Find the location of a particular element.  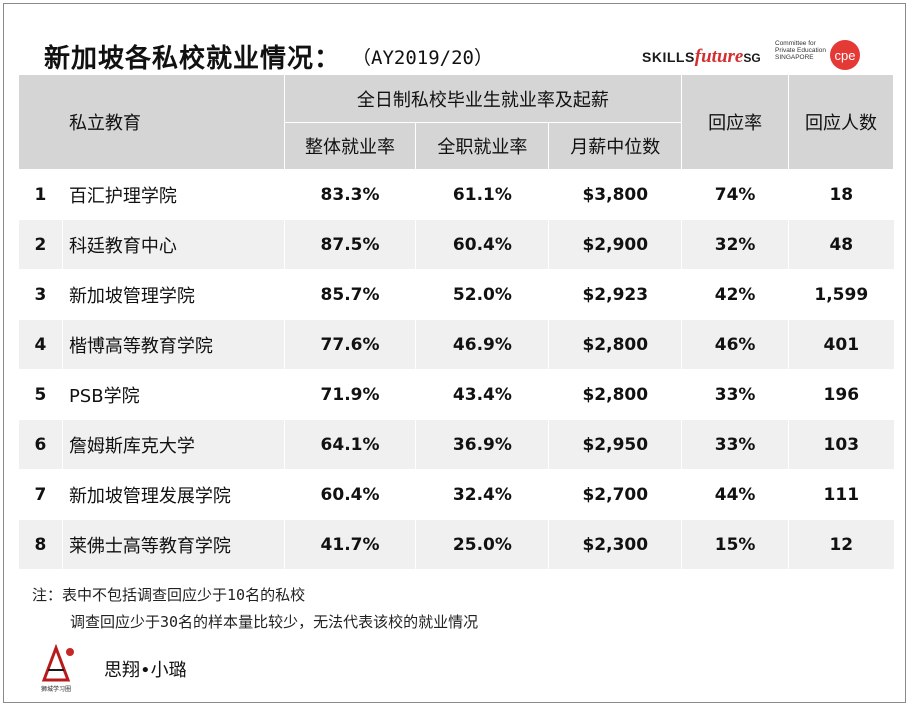

overall-rate: 71.9% is located at coordinates (350, 394).